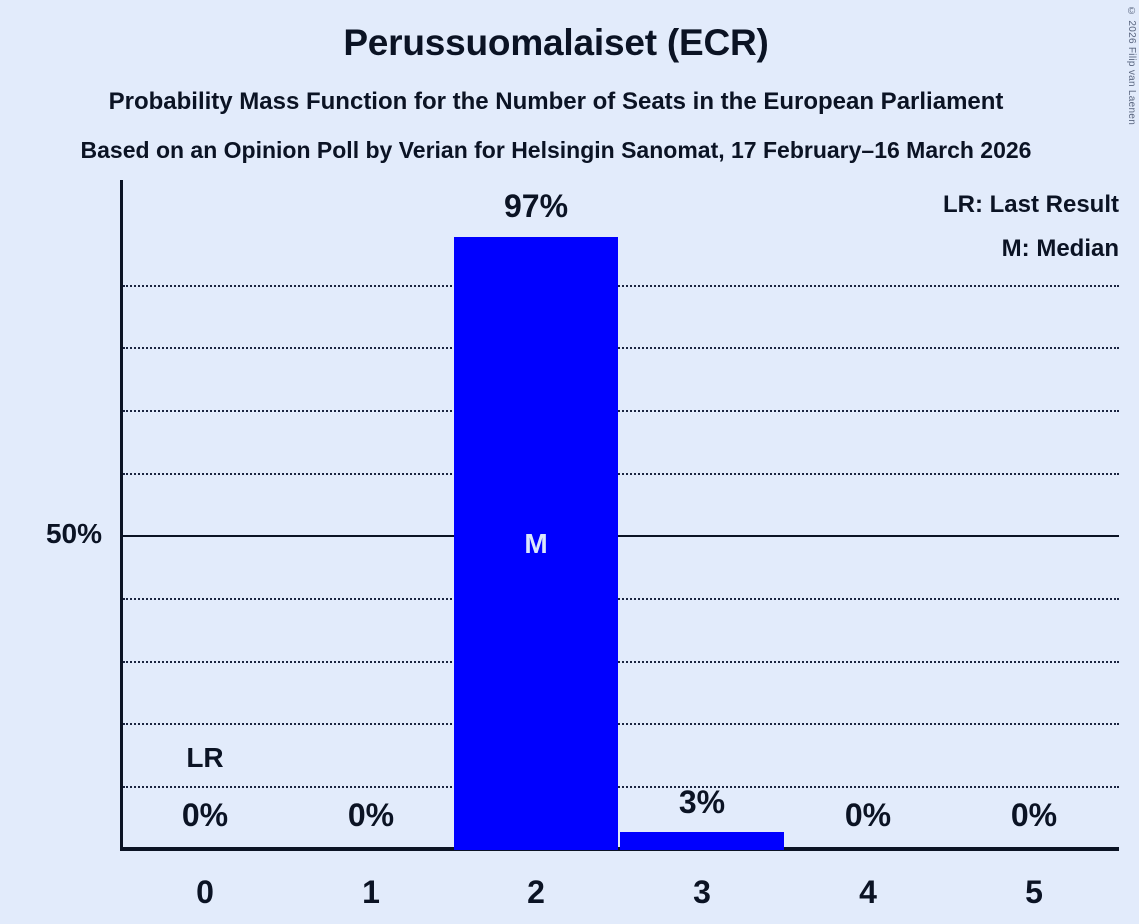 This screenshot has width=1139, height=924. I want to click on x-tick-0: 0, so click(205, 892).